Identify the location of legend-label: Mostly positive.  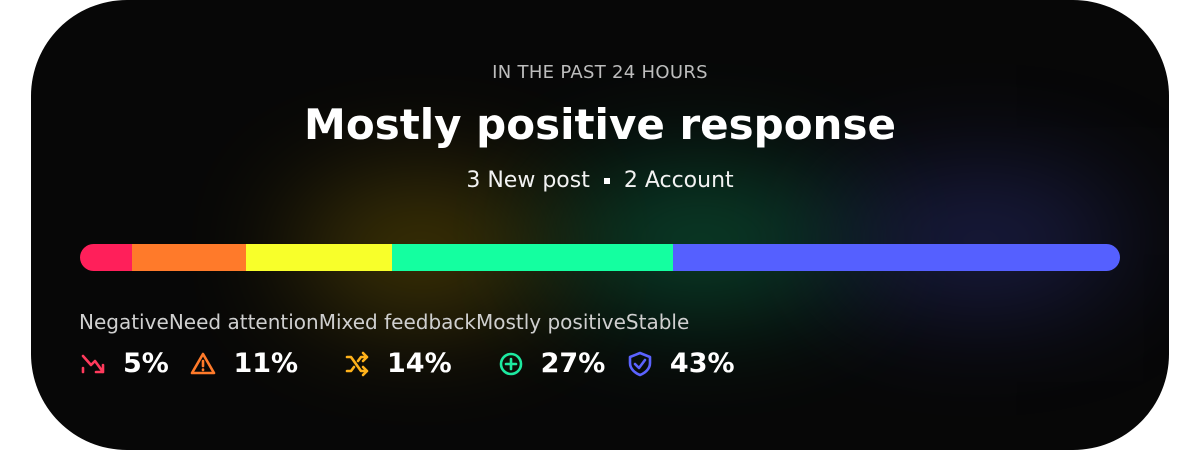
(550, 322).